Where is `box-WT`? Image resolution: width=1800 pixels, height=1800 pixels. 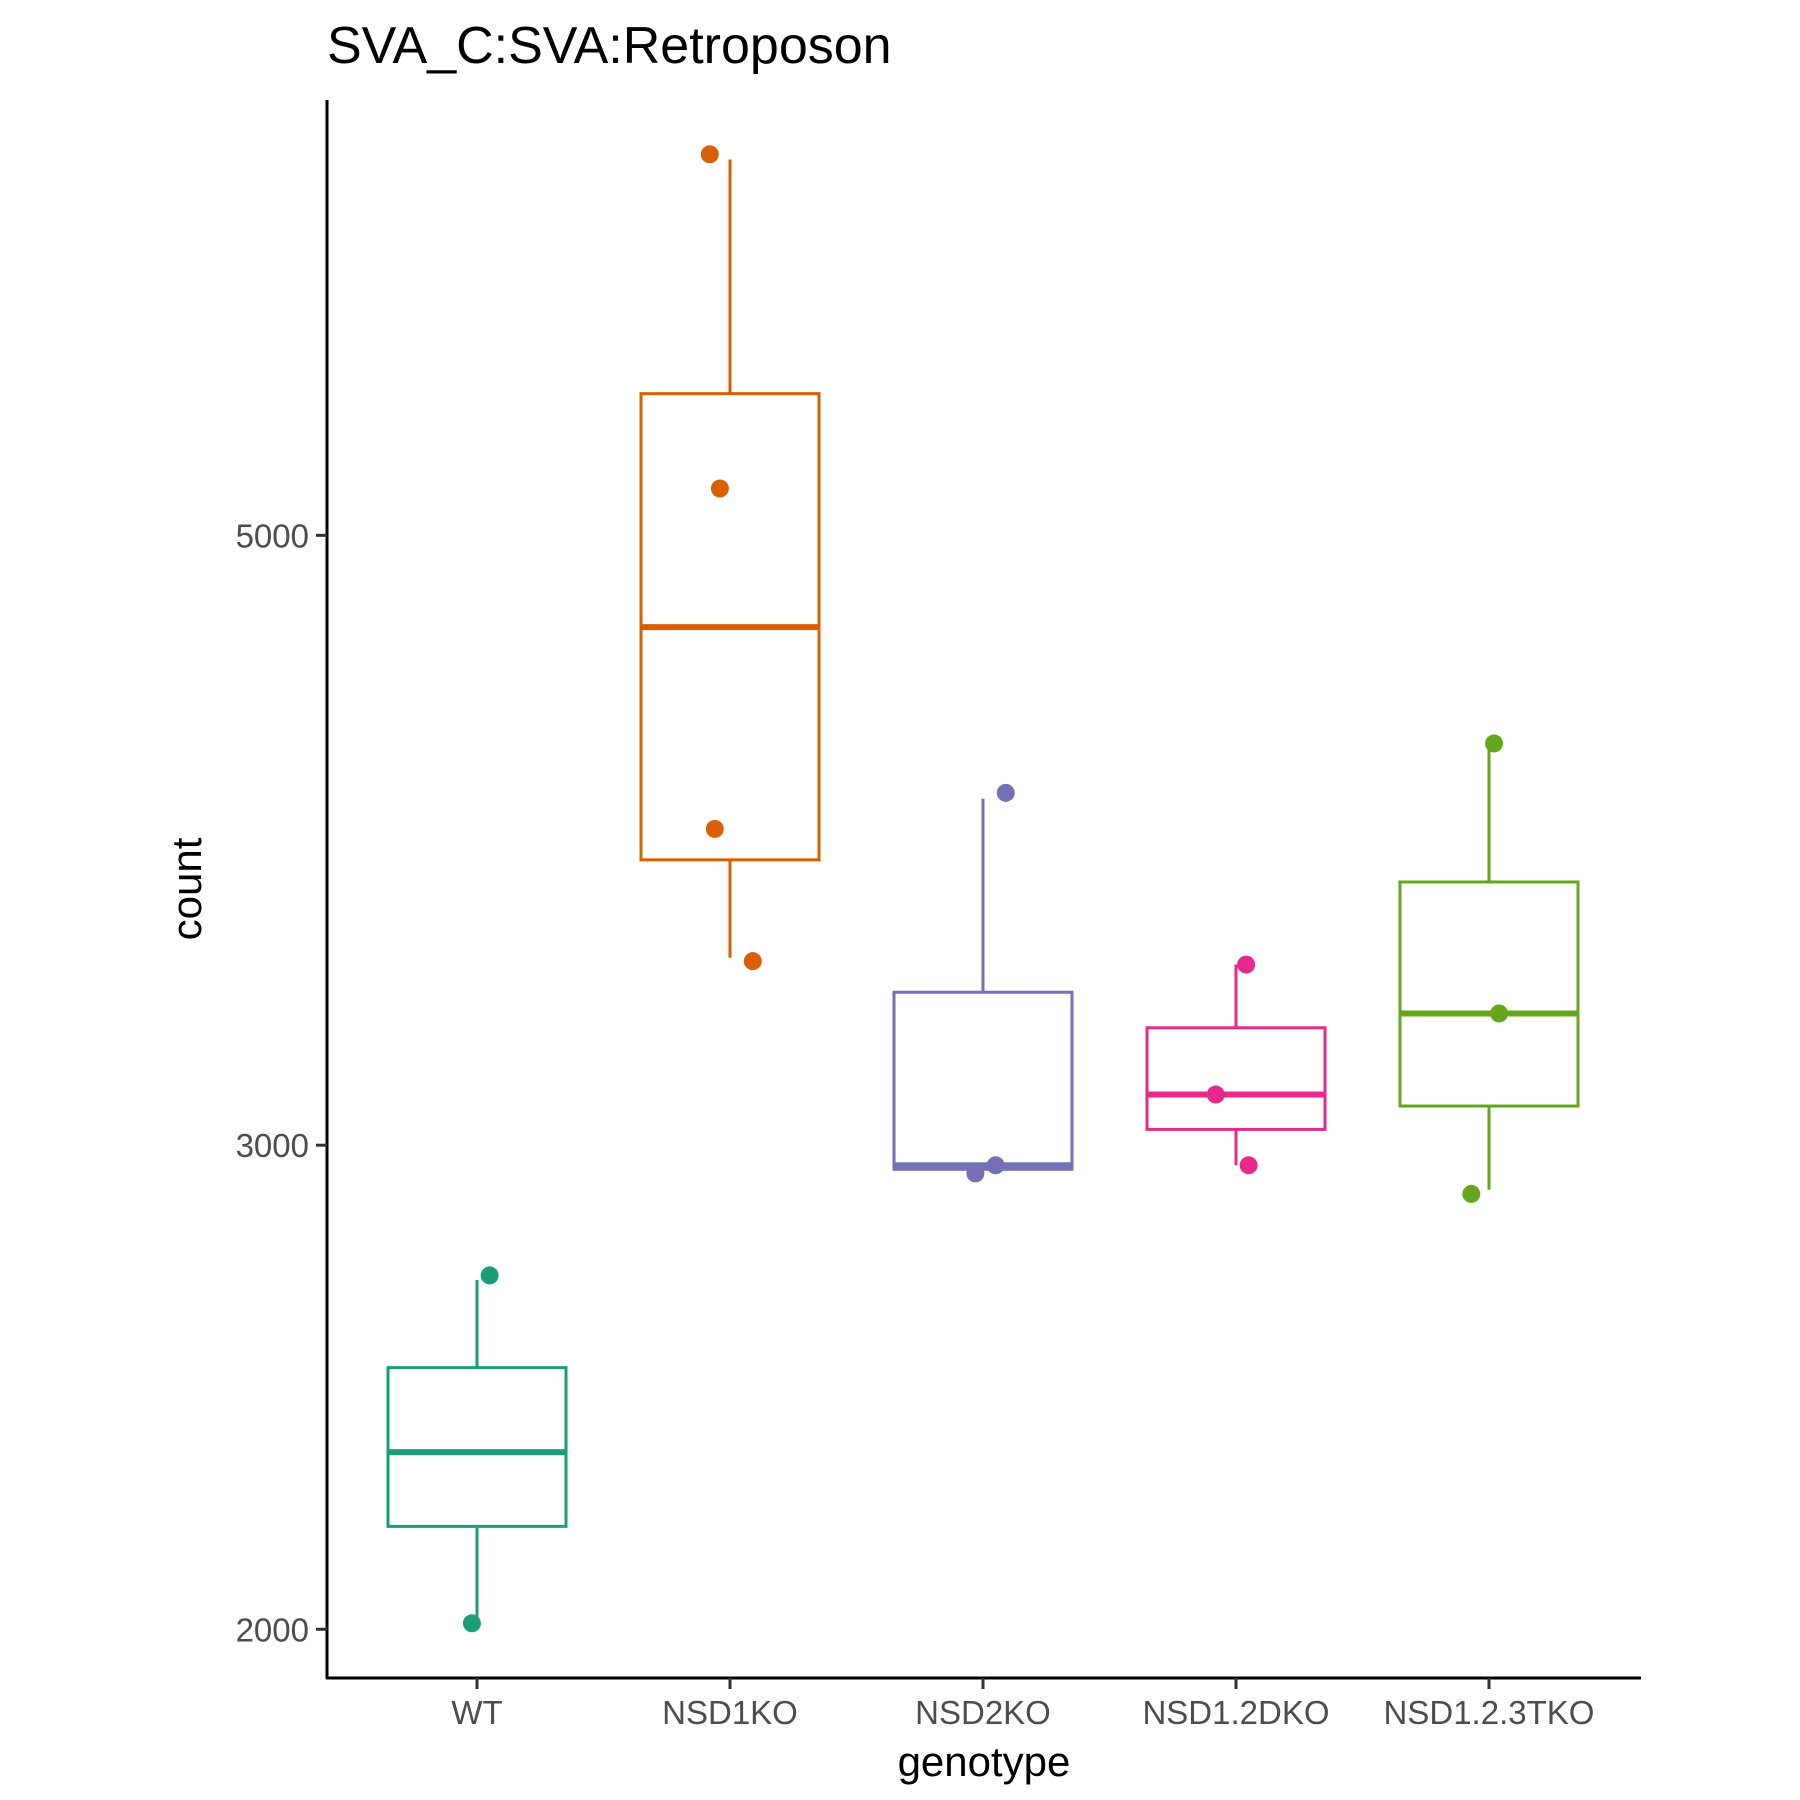
box-WT is located at coordinates (477, 1451).